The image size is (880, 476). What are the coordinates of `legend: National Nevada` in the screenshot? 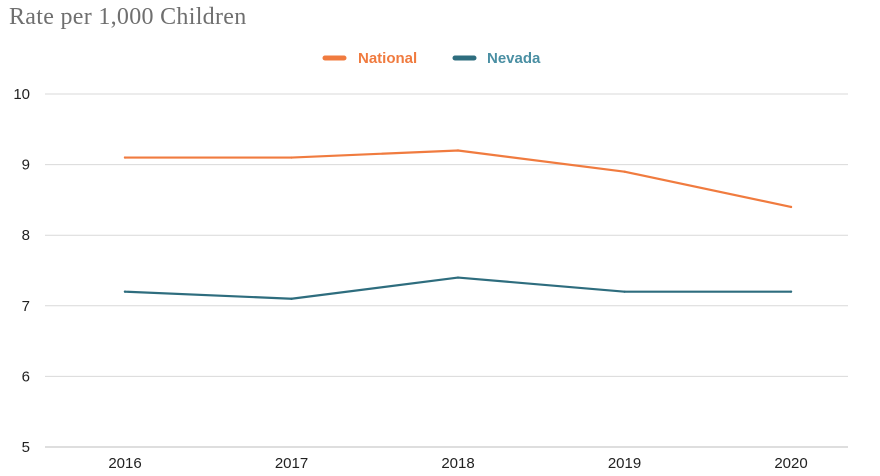 It's located at (431, 58).